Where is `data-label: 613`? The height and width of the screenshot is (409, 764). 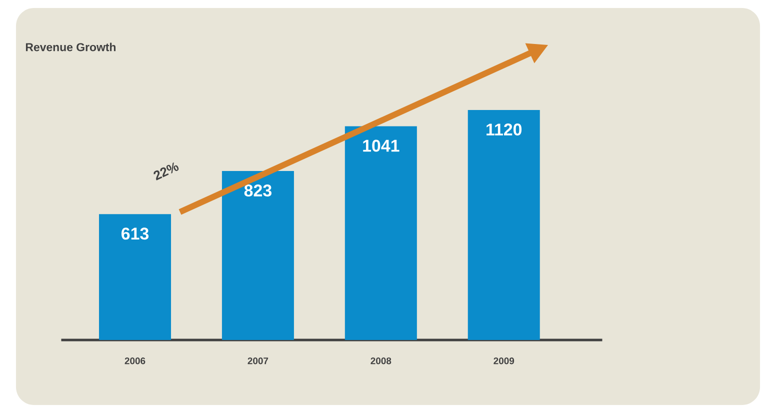 data-label: 613 is located at coordinates (135, 234).